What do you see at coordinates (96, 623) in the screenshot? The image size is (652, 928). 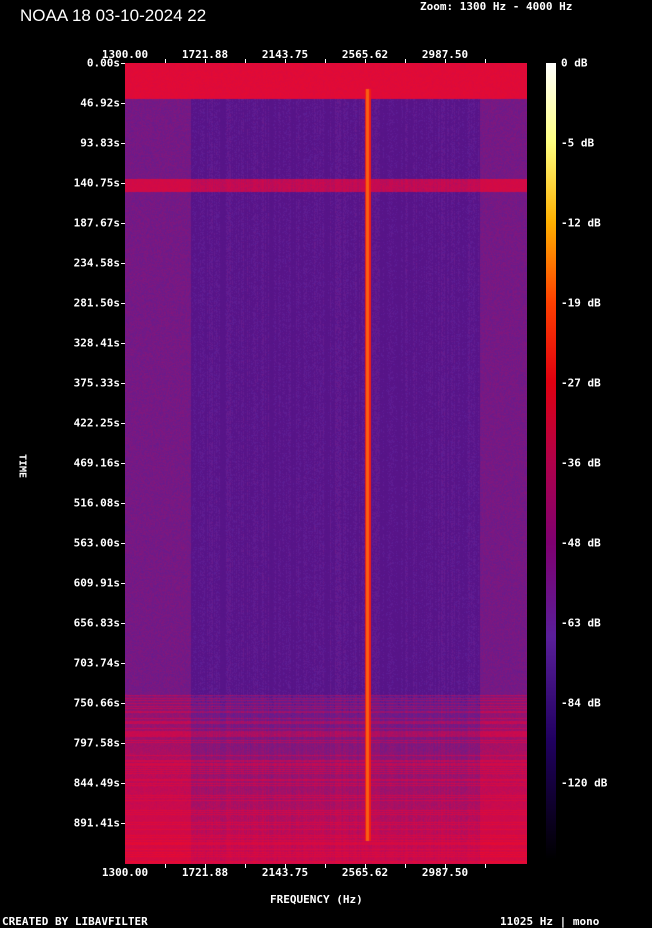 I see `y-tick-label: 656.83s` at bounding box center [96, 623].